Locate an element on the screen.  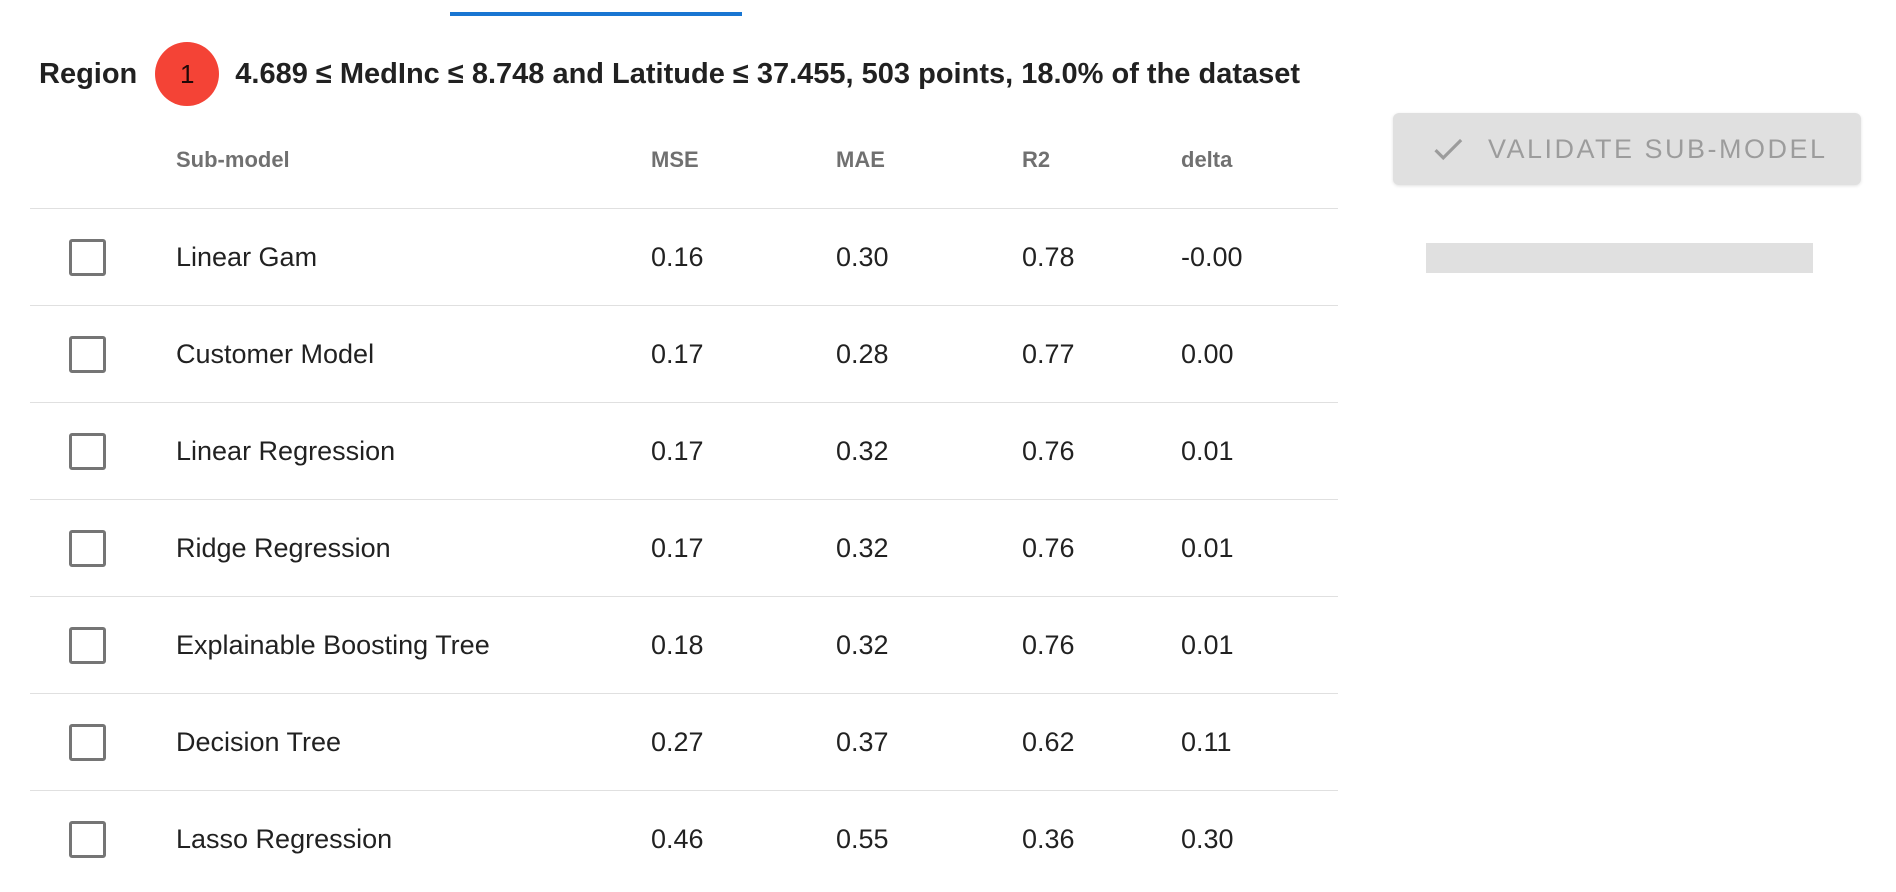
mae-cell: 0.37 is located at coordinates (929, 742).